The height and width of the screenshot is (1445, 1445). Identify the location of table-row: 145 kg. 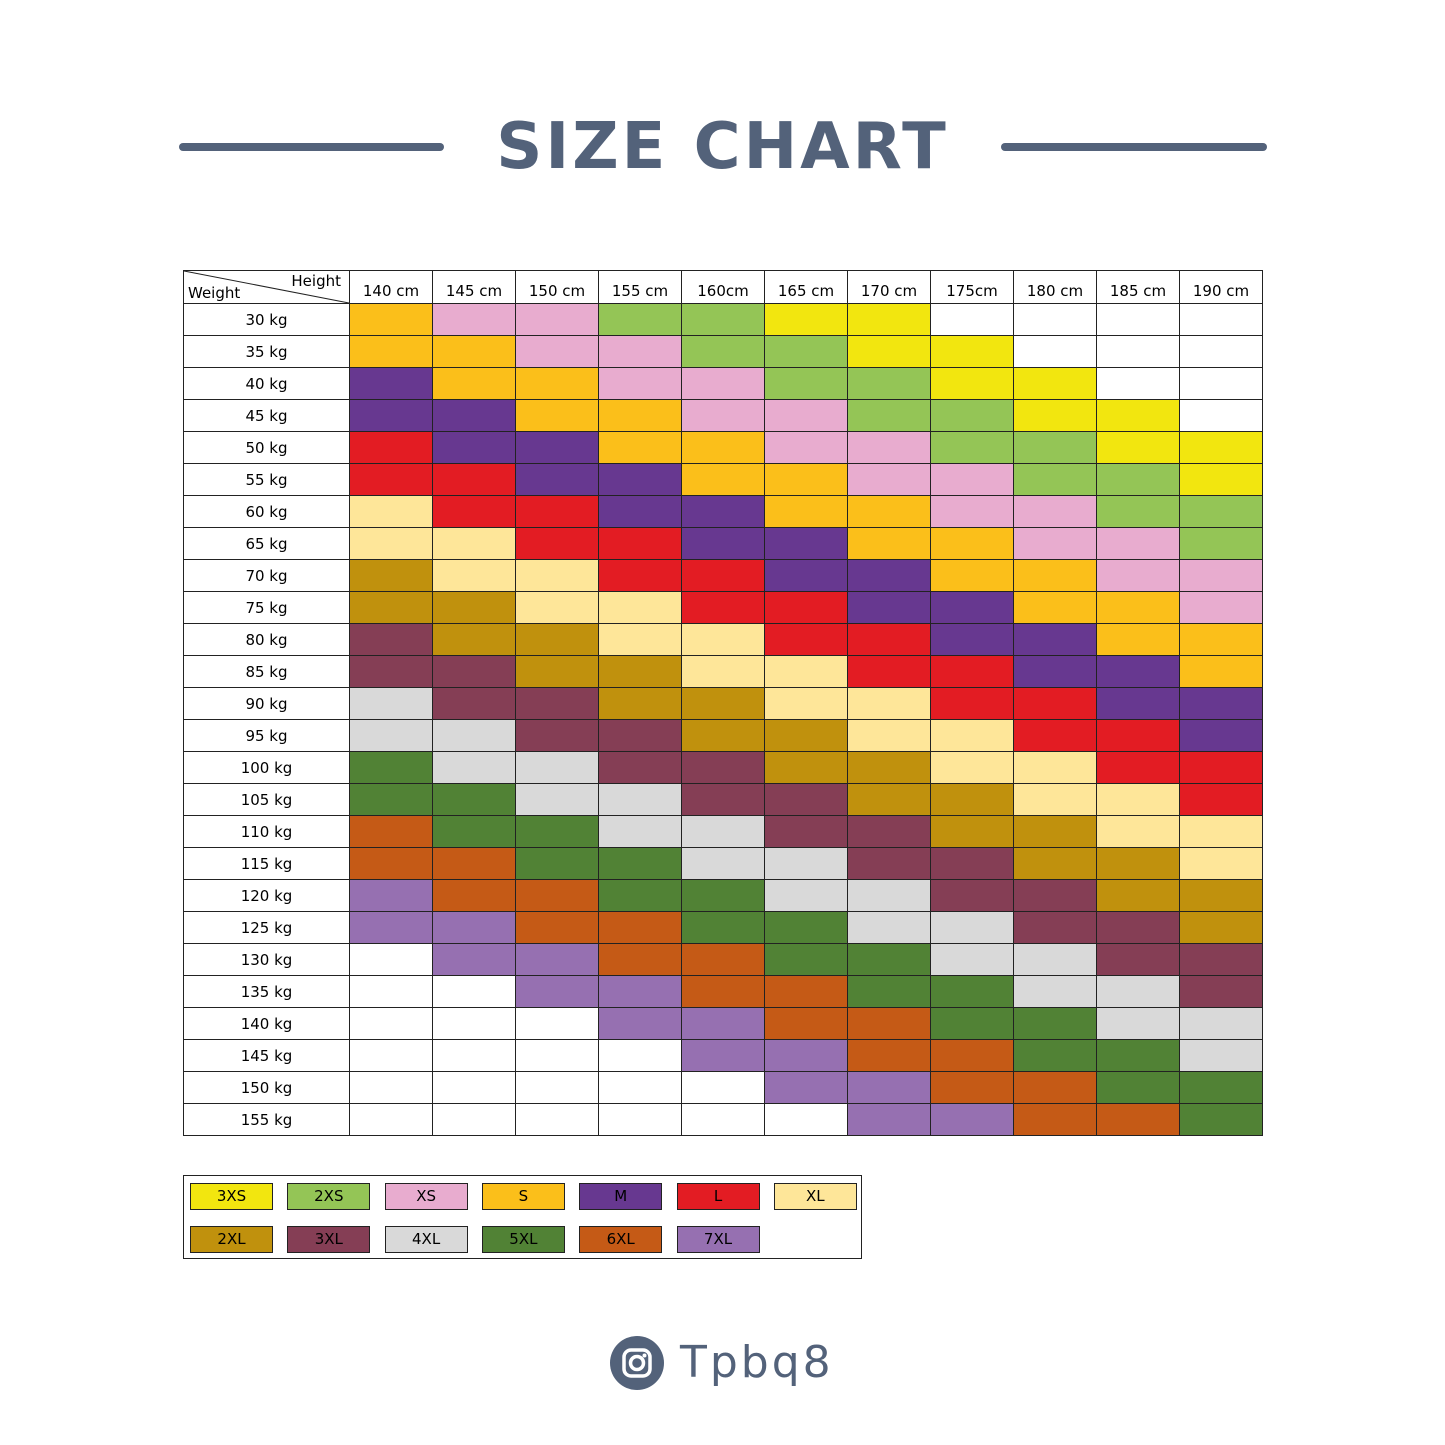
(723, 1055).